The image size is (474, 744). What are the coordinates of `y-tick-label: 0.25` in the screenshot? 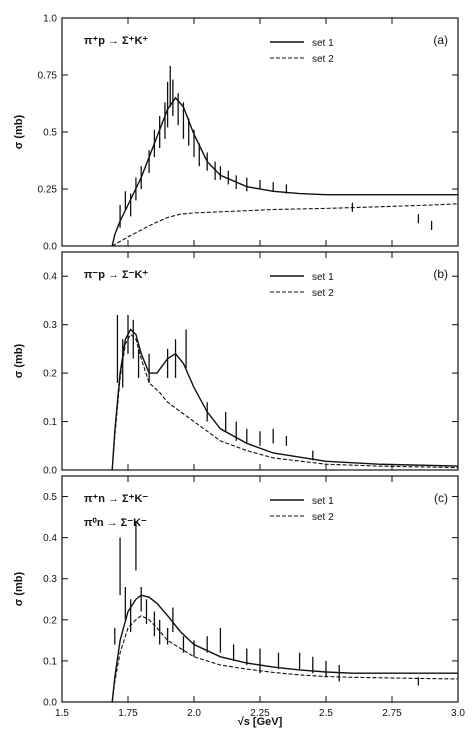 It's located at (48, 190).